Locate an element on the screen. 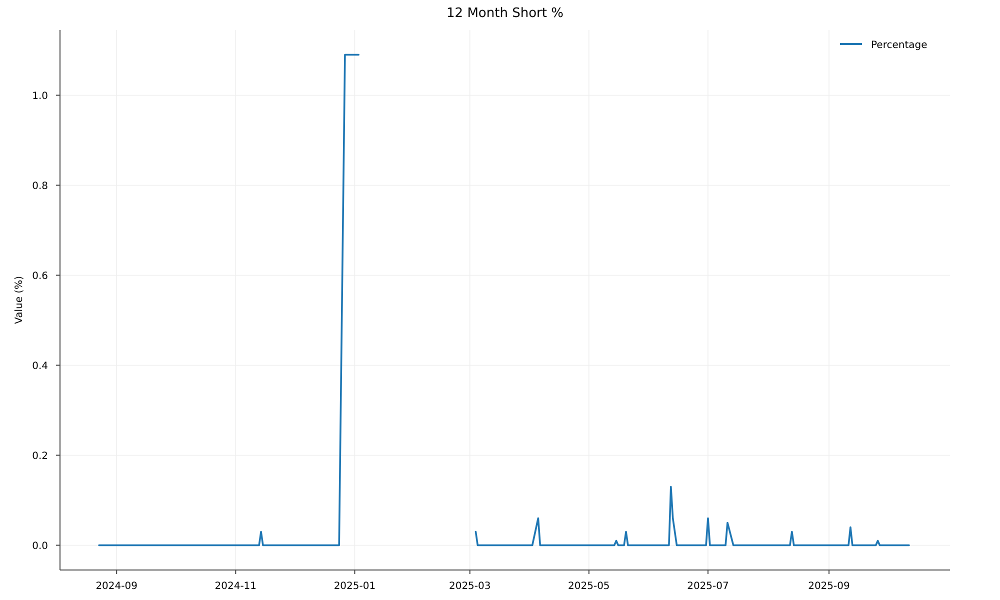 This screenshot has height=600, width=1000. y-tick-label: 0.6 is located at coordinates (40, 276).